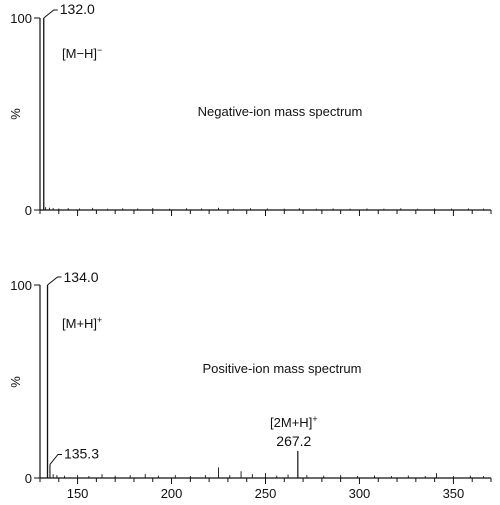 The width and height of the screenshot is (500, 505). I want to click on x-tick-label: 350, so click(454, 493).